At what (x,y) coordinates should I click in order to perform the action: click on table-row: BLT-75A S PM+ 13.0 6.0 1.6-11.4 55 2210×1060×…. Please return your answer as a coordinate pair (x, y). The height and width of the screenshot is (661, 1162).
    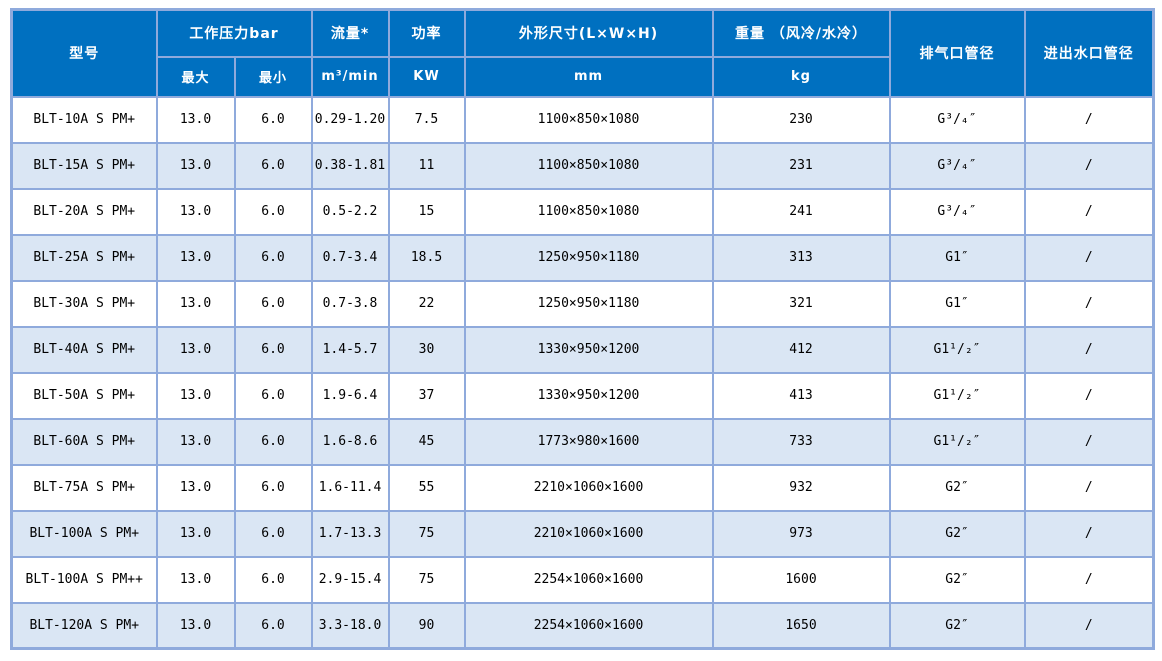
    Looking at the image, I should click on (582, 487).